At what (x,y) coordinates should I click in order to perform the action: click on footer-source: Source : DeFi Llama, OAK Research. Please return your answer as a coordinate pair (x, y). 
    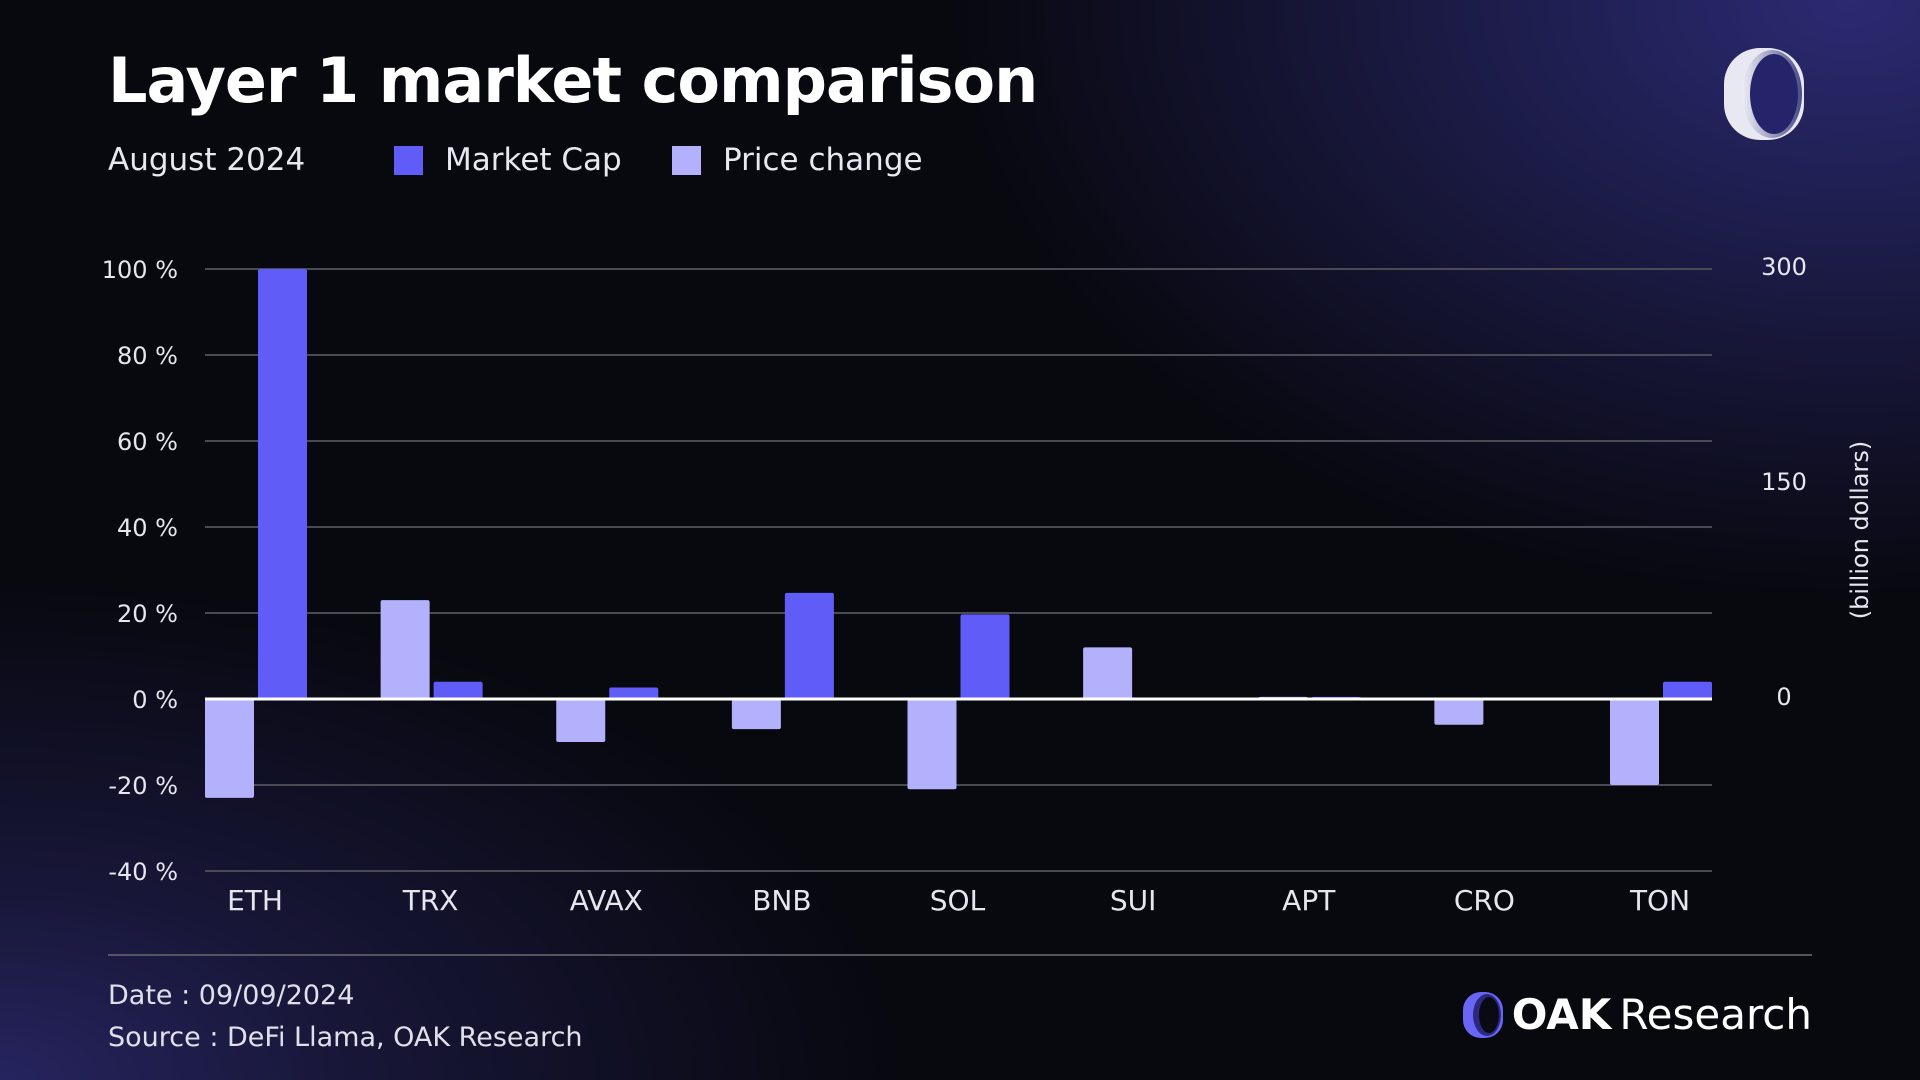
    Looking at the image, I should click on (345, 1037).